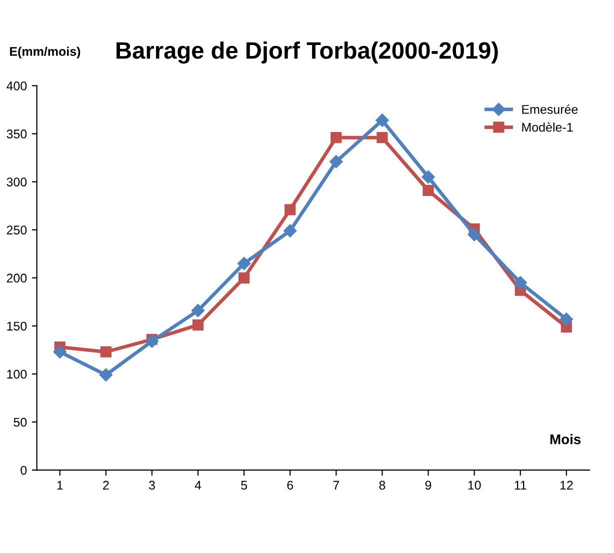 The image size is (614, 553). What do you see at coordinates (198, 485) in the screenshot?
I see `x-tick-label: 4` at bounding box center [198, 485].